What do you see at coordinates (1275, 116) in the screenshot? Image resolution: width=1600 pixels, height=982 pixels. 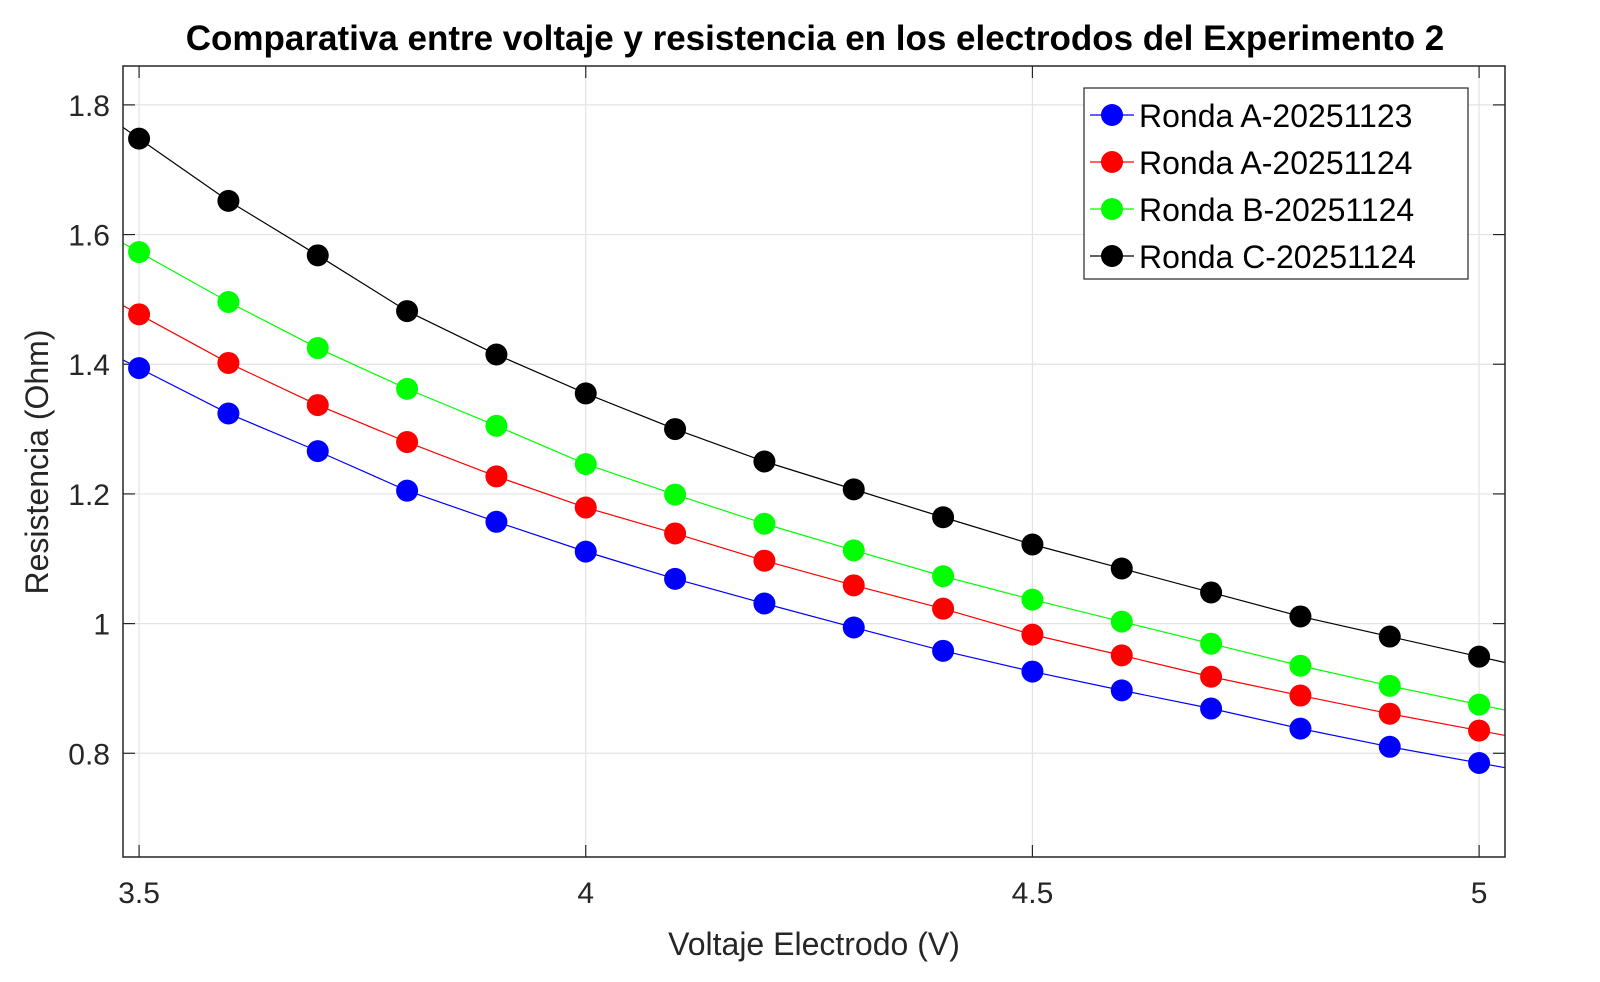 I see `legend-label: Ronda A-20251123` at bounding box center [1275, 116].